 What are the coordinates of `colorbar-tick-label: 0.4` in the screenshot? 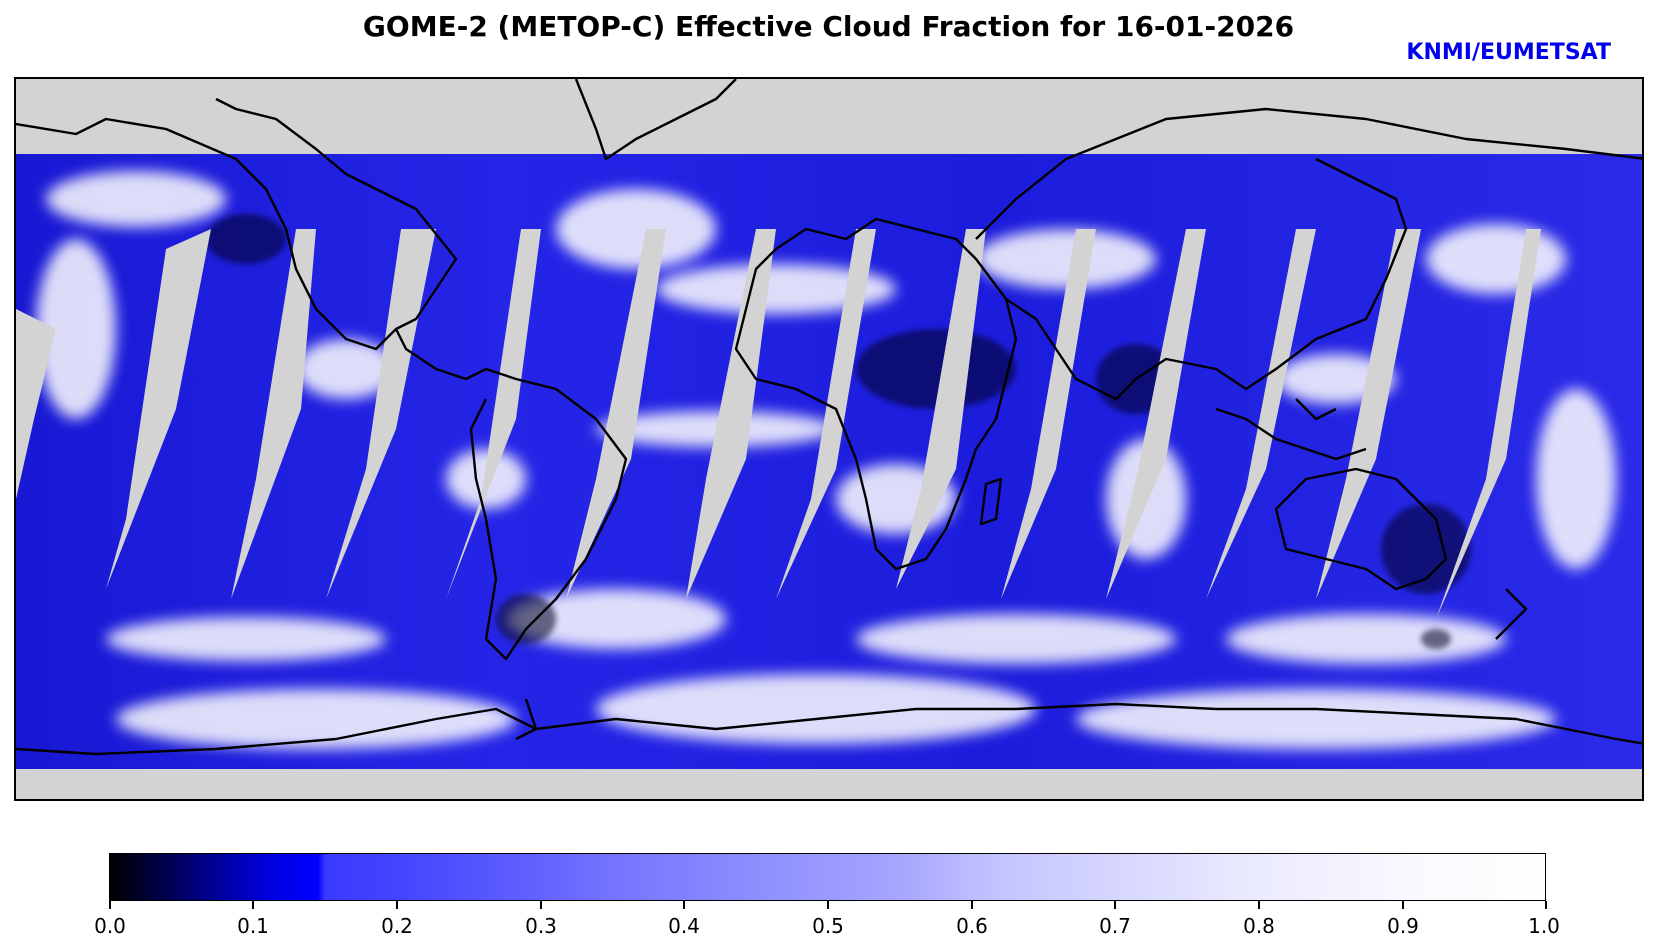 It's located at (684, 926).